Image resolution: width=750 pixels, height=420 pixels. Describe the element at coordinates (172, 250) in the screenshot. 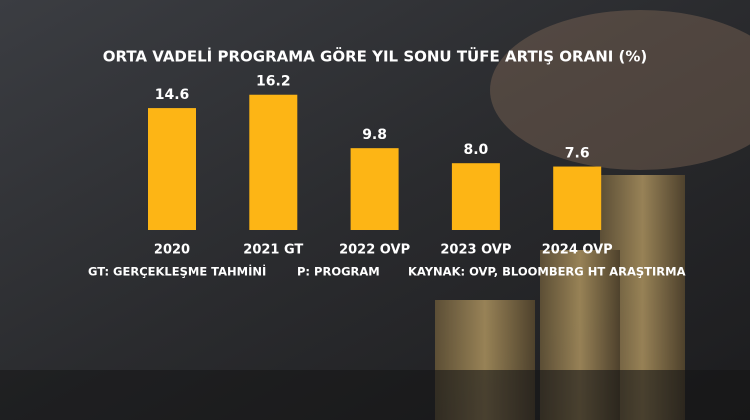

I see `x-tick-label: 2020` at that location.